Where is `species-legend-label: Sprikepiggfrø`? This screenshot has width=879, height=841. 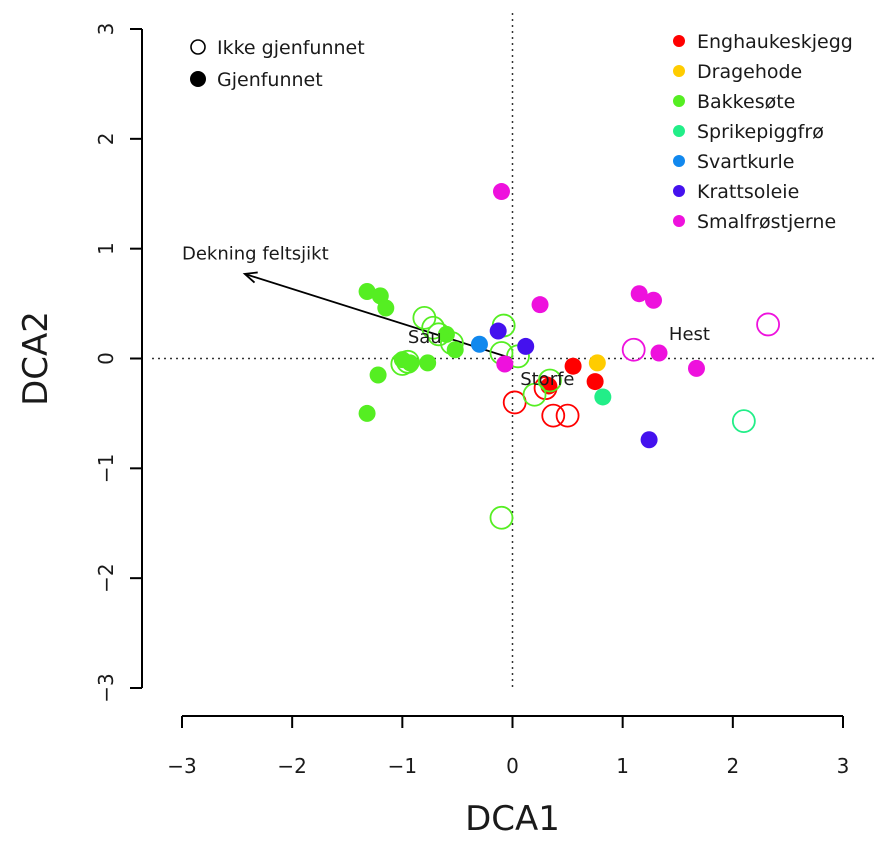 species-legend-label: Sprikepiggfrø is located at coordinates (760, 132).